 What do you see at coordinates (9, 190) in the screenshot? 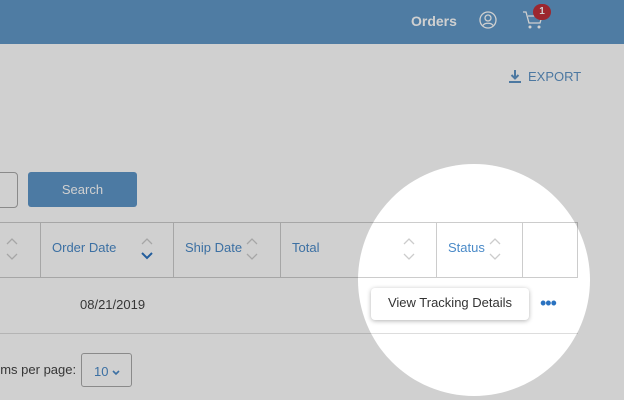
I see `search-input` at bounding box center [9, 190].